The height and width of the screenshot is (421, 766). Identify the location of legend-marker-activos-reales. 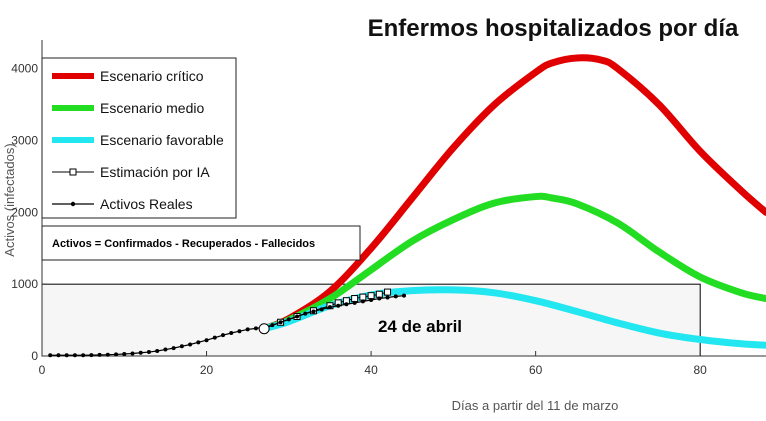
(73, 204).